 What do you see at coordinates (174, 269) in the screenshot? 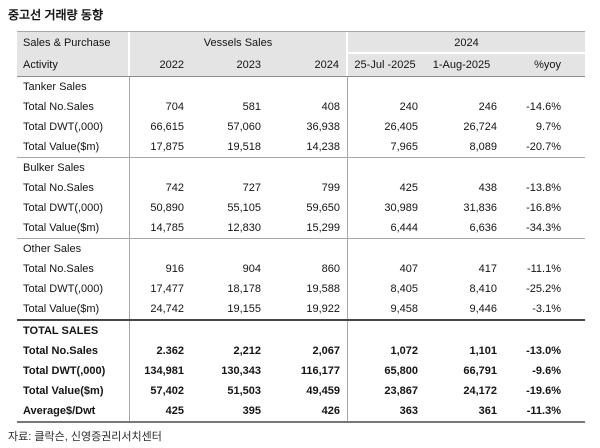
I see `cell-value: 916` at bounding box center [174, 269].